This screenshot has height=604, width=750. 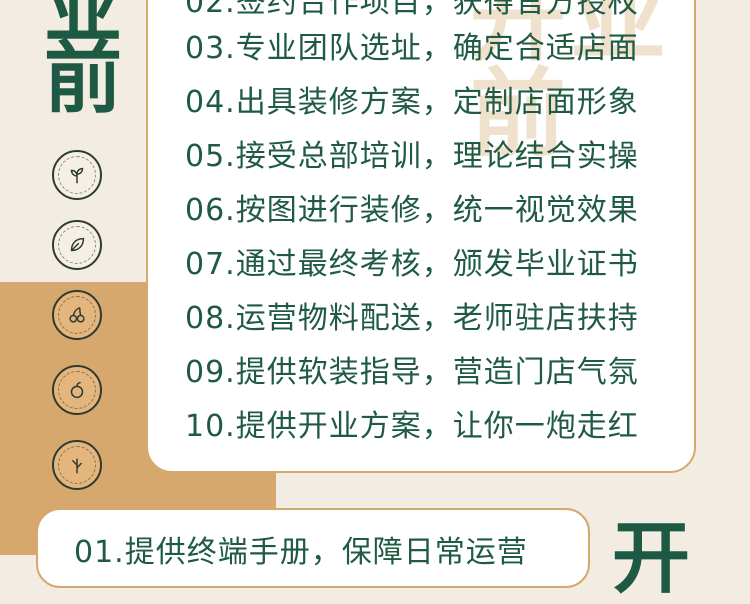 I want to click on next-section-title-char: 开, so click(x=651, y=559).